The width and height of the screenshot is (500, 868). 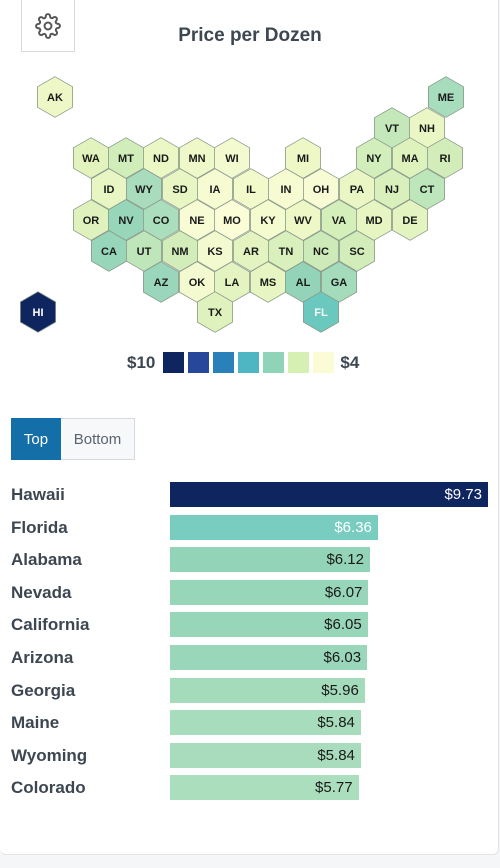 I want to click on state-label: WI, so click(x=231, y=159).